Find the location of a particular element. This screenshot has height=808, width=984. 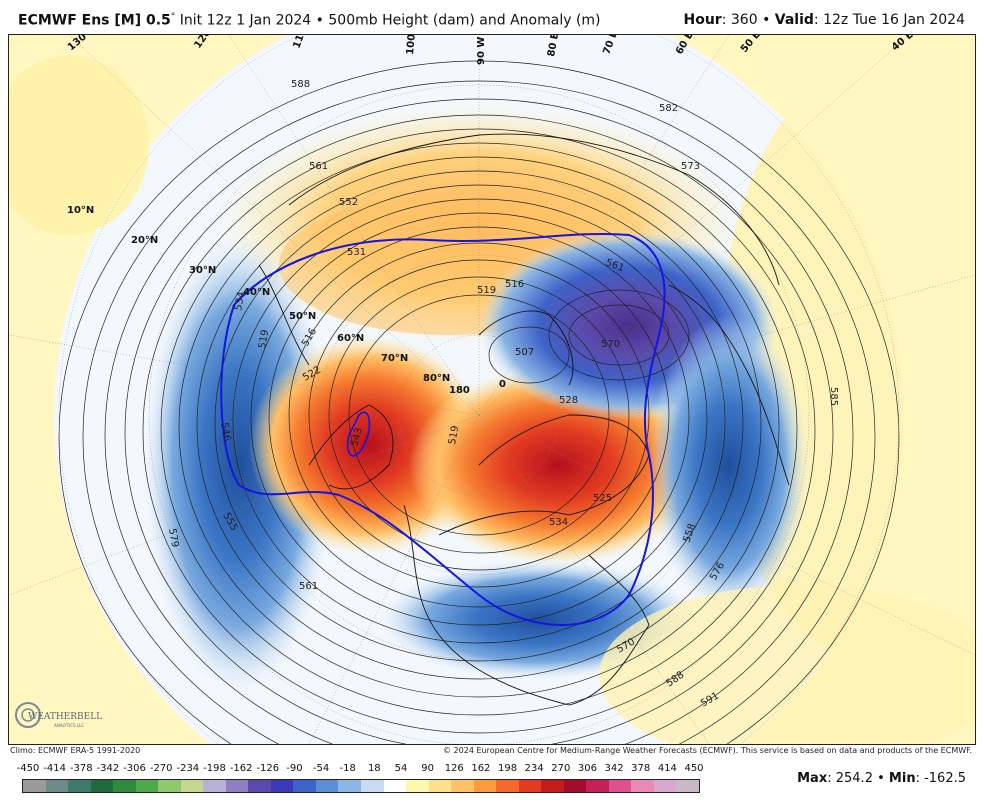

init-time: Init 12z 1 Jan 2024 is located at coordinates (245, 20).